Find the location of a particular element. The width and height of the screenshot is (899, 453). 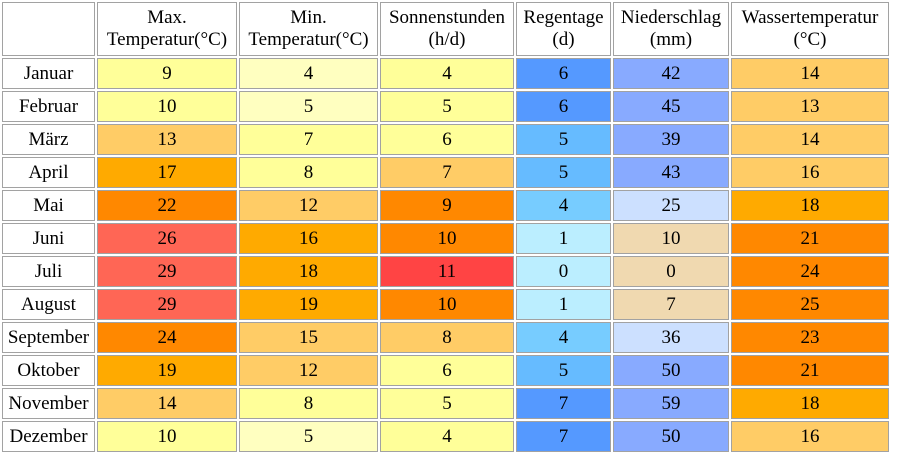

cell-sun: 5 is located at coordinates (447, 403).